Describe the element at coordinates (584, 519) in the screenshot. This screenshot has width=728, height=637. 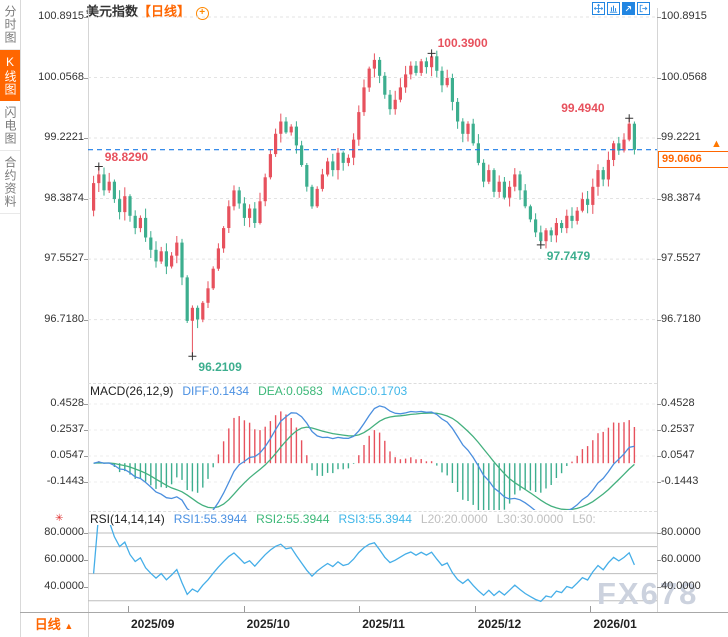
I see `rsi-l50-value: L50:` at that location.